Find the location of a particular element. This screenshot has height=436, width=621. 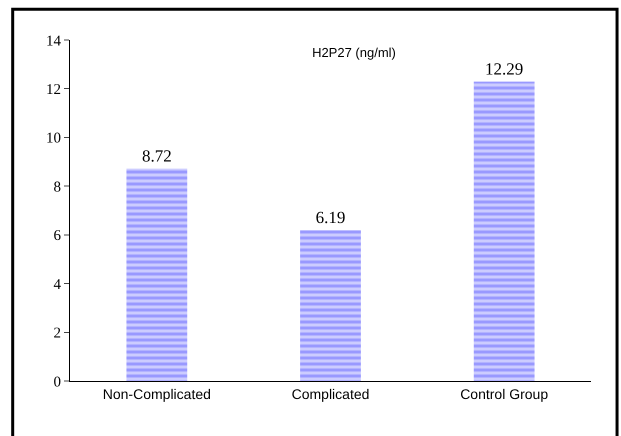

y-tick-label: 10 is located at coordinates (53, 138).